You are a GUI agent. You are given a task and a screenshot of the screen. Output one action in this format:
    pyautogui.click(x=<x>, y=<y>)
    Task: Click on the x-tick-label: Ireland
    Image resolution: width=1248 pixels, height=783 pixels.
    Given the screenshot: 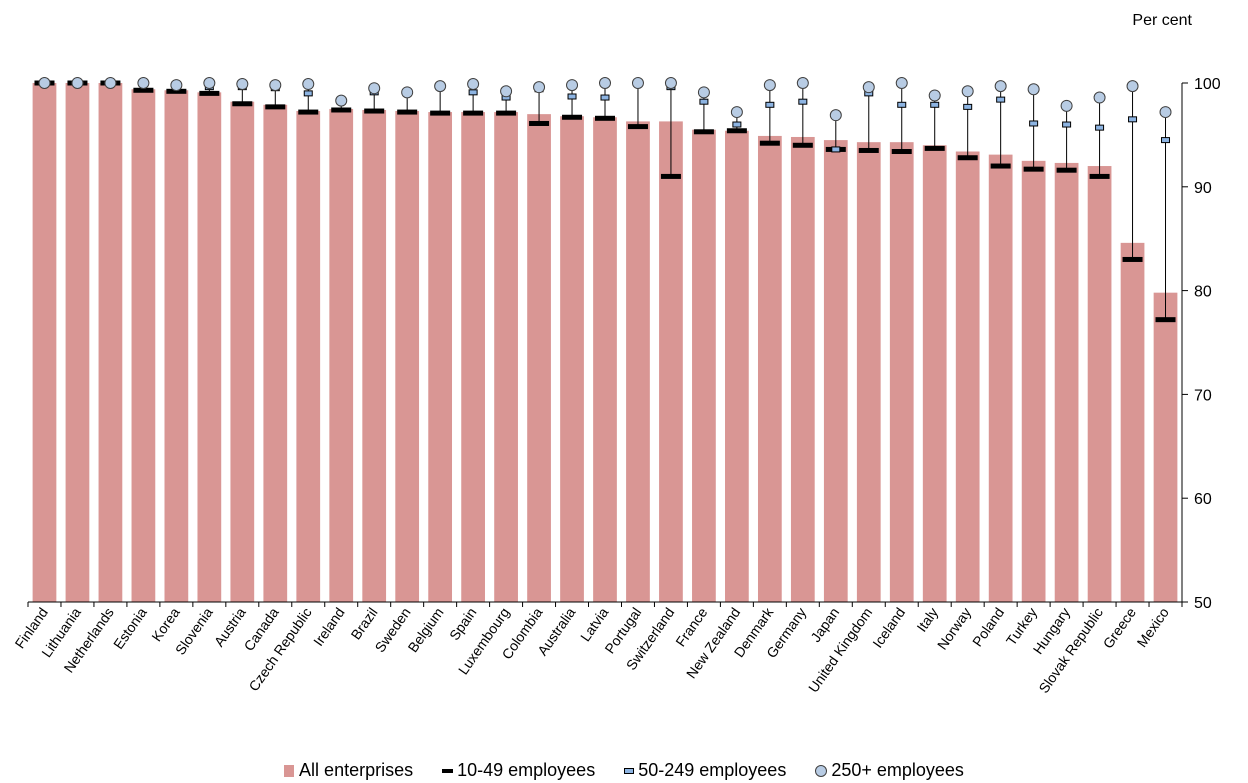 What is the action you would take?
    pyautogui.click(x=329, y=627)
    